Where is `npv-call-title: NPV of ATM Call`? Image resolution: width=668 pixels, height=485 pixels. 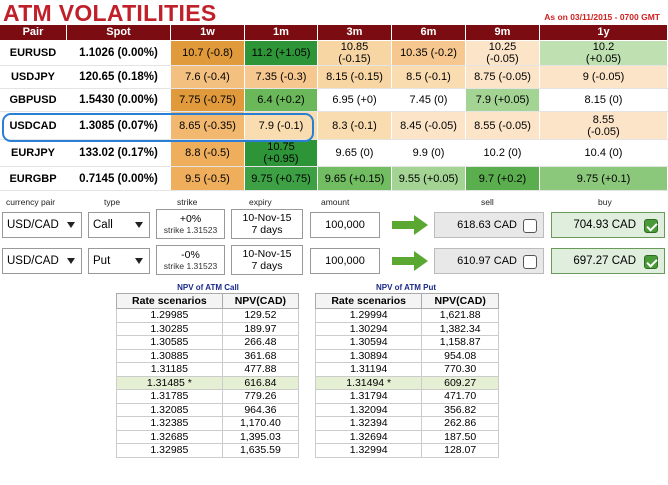 npv-call-title: NPV of ATM Call is located at coordinates (208, 287).